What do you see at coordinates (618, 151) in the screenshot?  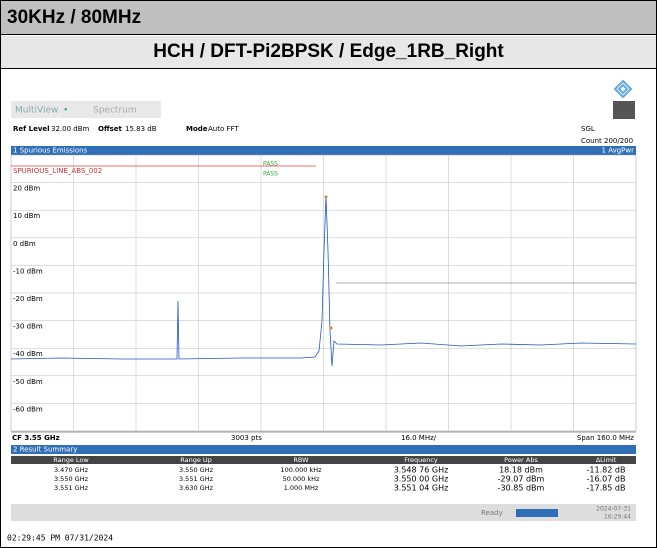 I see `trace-label: 1 AvgPwr` at bounding box center [618, 151].